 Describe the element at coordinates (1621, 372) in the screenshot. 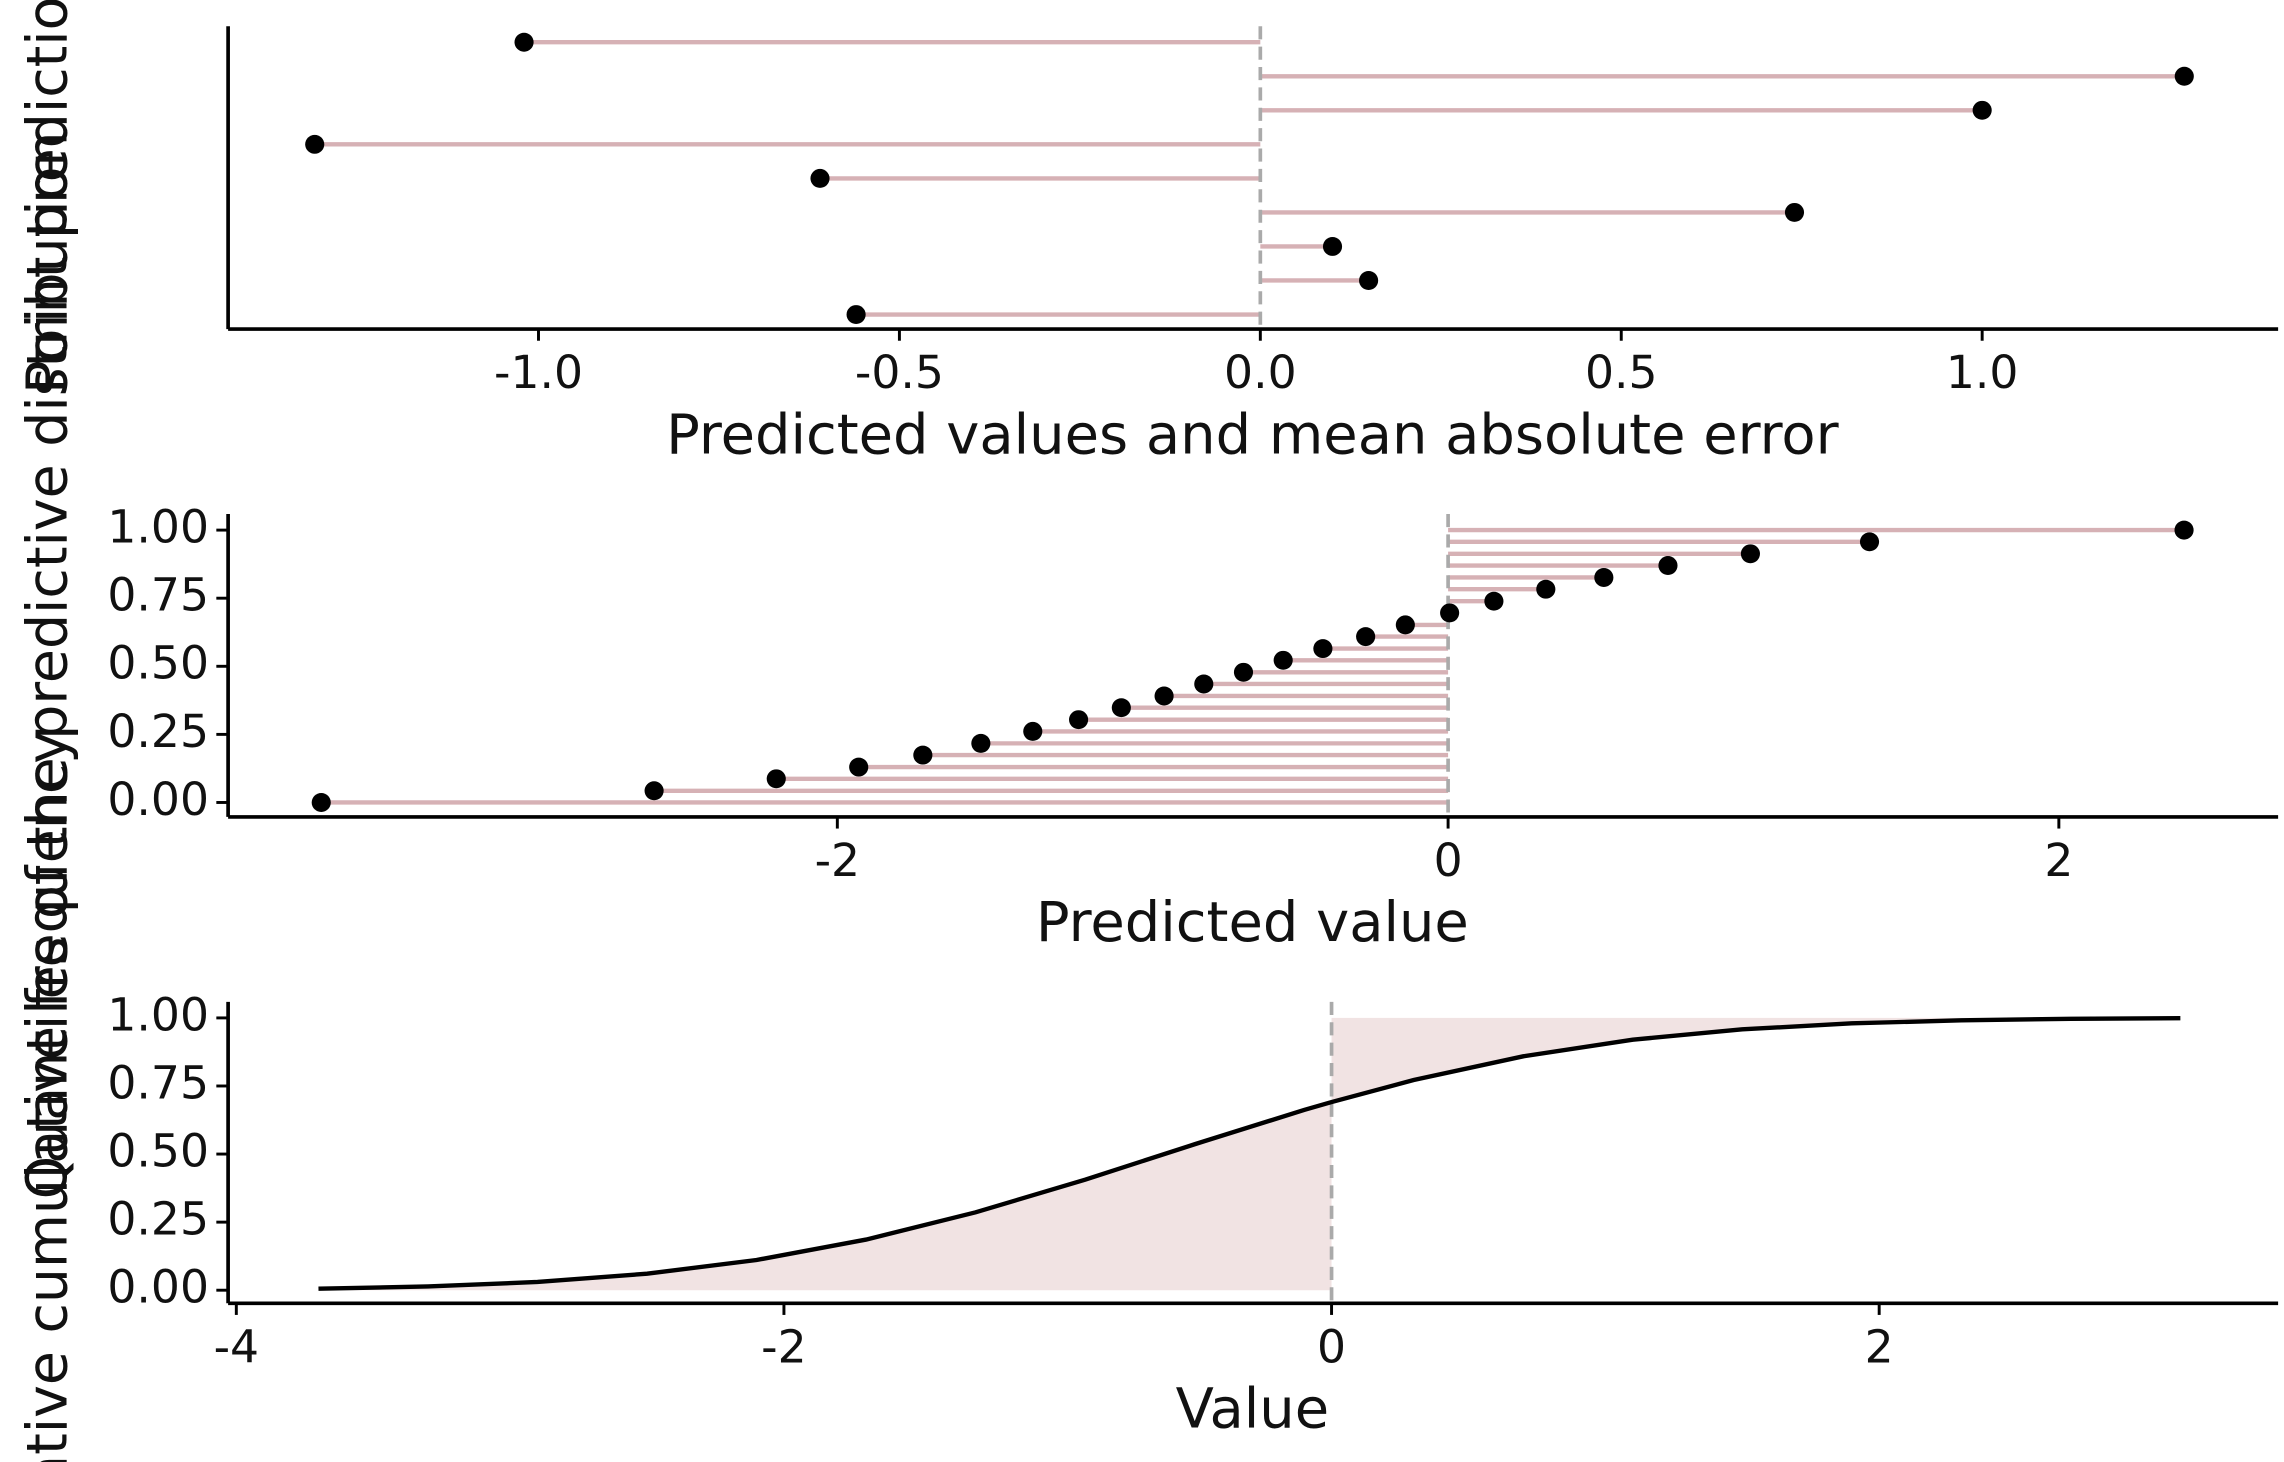

I see `x-tick-label: 0.5` at that location.